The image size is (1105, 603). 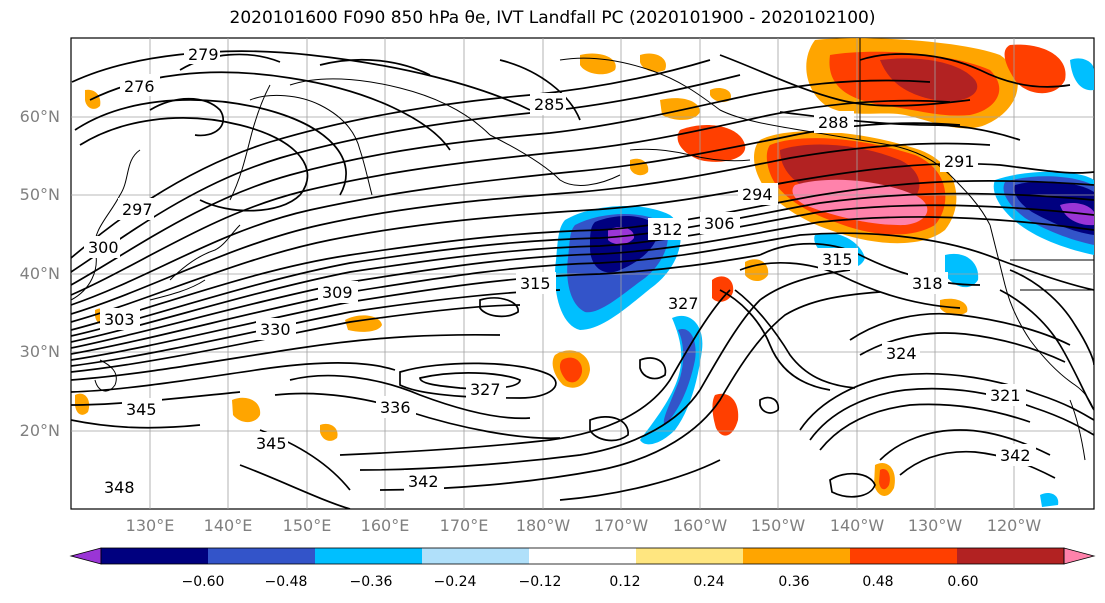 I want to click on longitude-label: 130°E, so click(x=150, y=525).